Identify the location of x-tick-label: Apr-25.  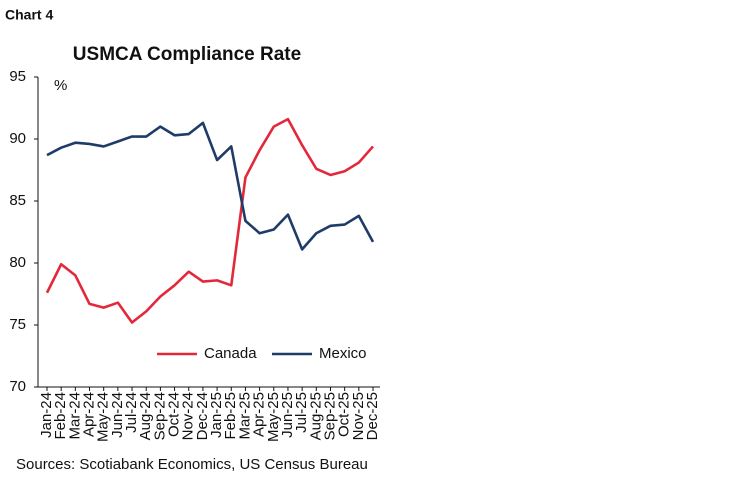
(259, 414).